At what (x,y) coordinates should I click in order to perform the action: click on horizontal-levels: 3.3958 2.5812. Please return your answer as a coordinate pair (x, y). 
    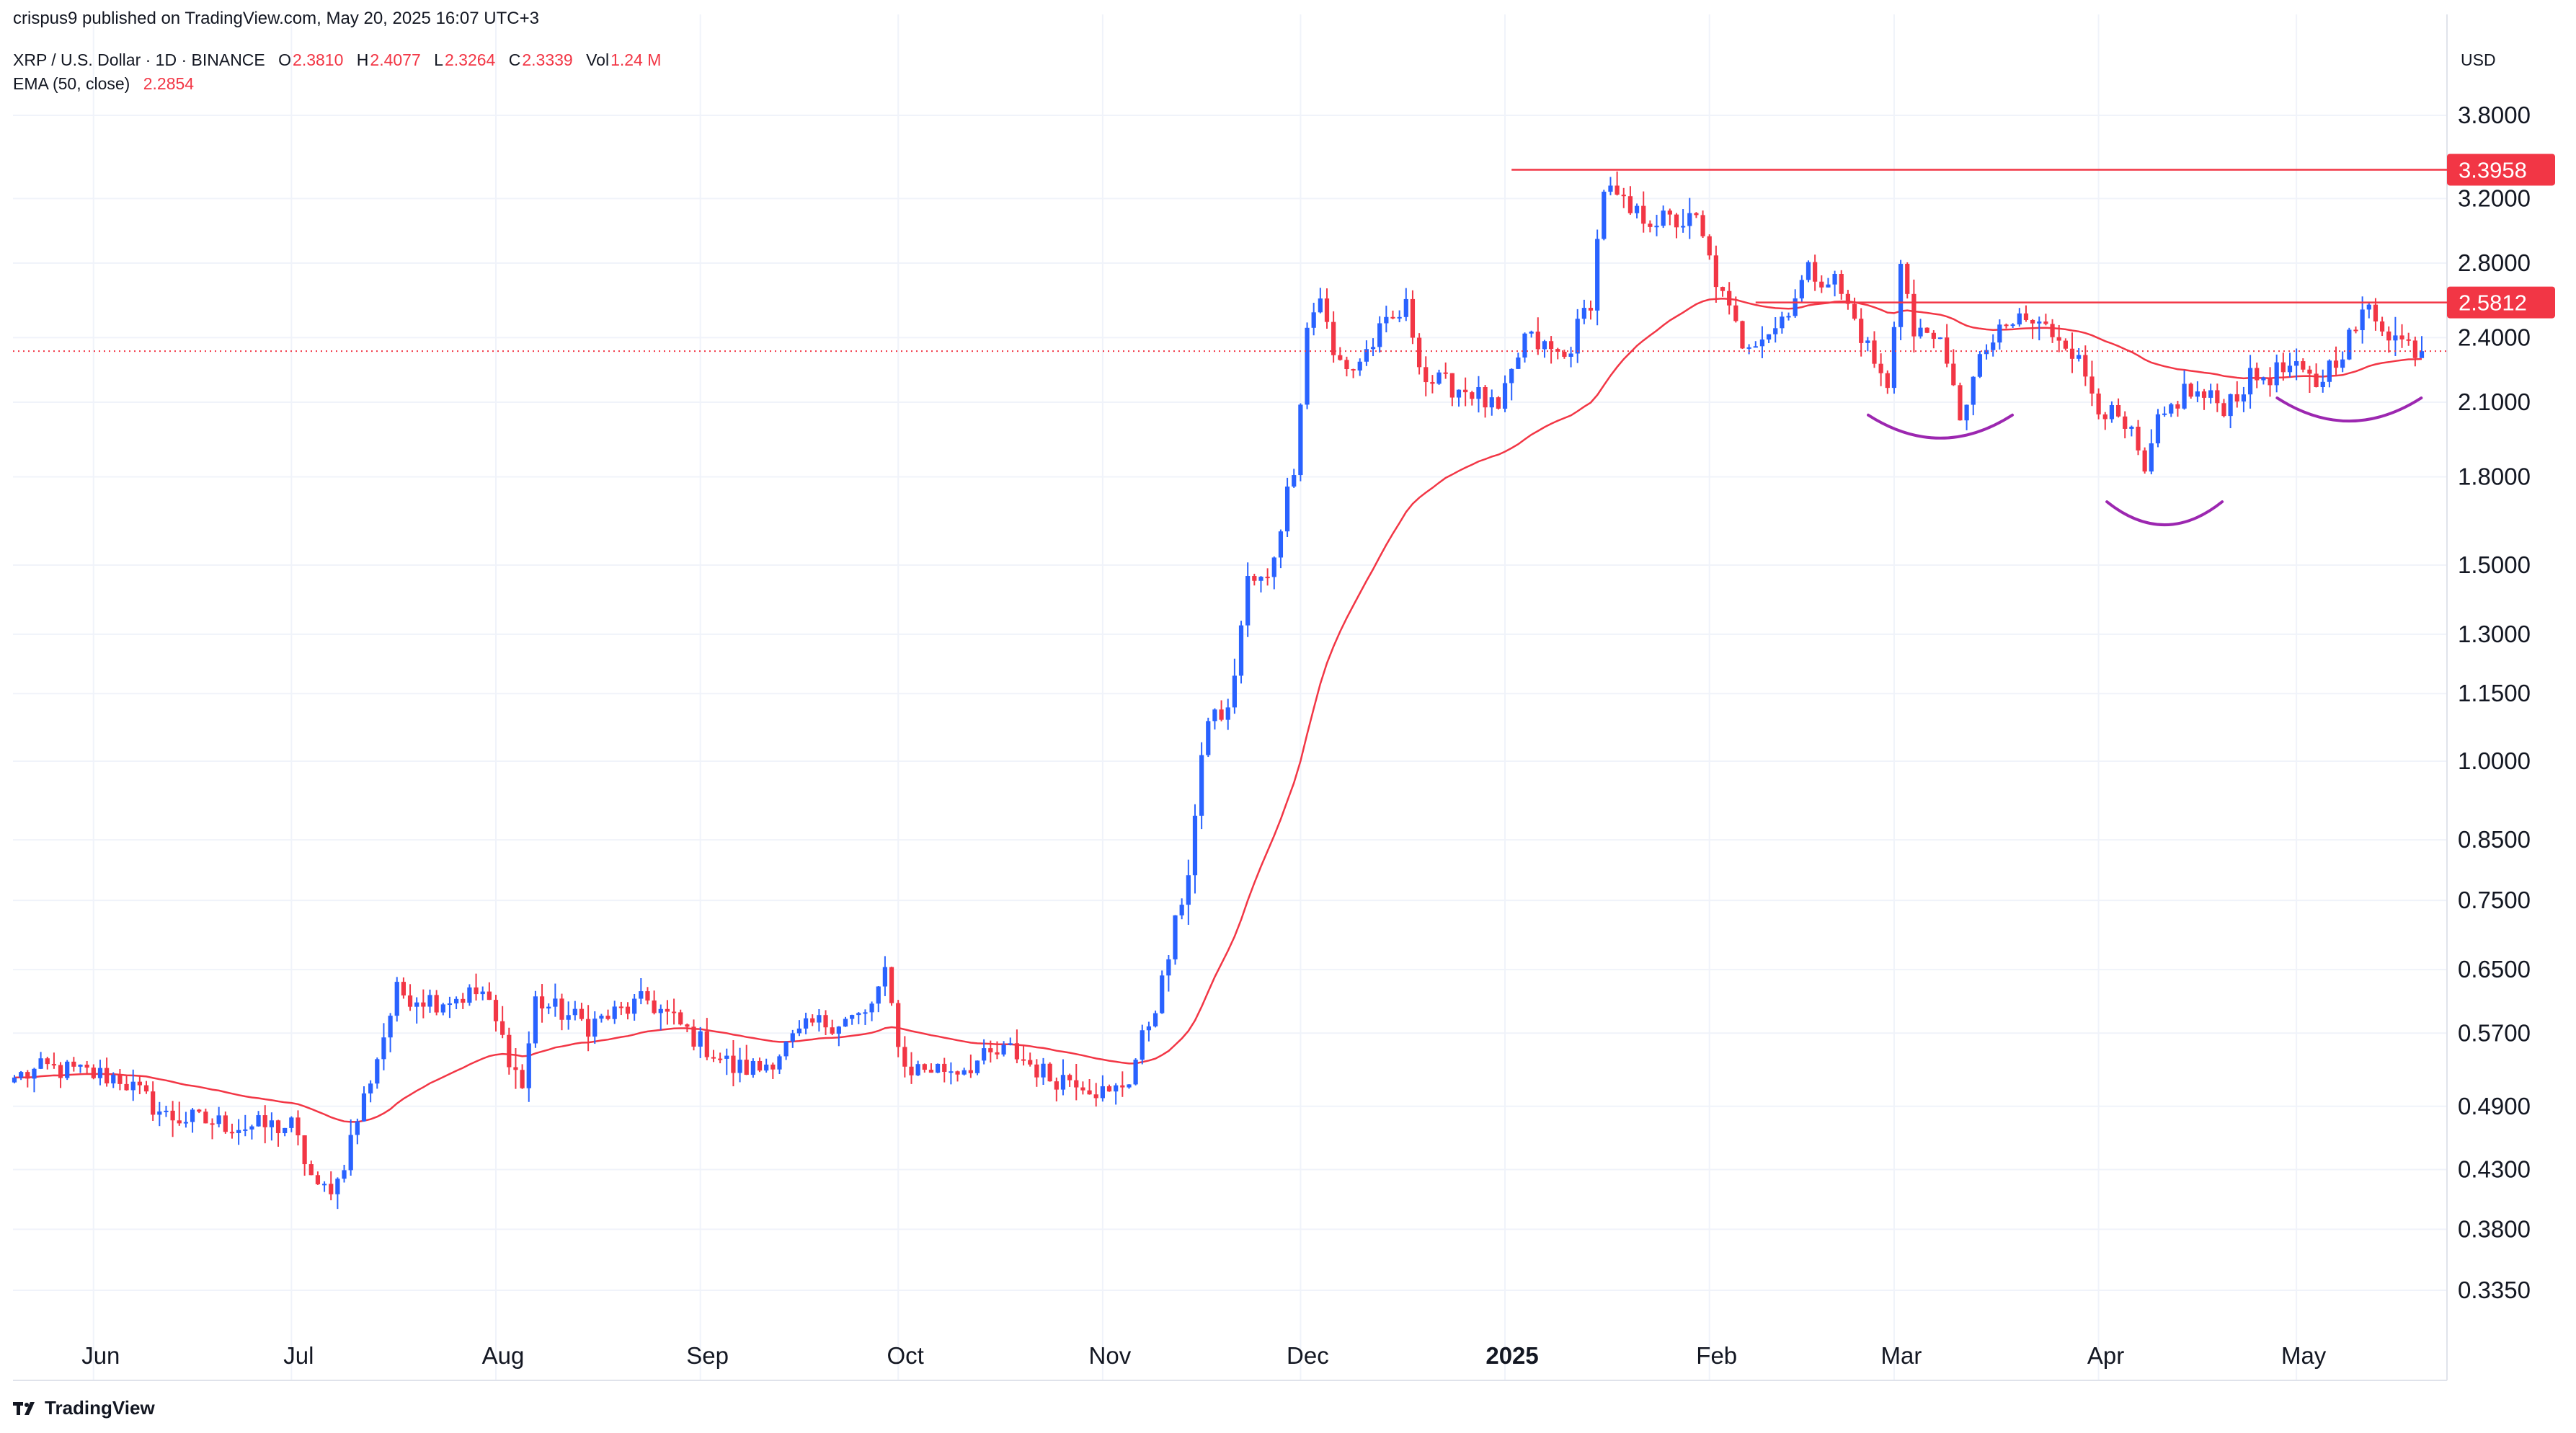
    Looking at the image, I should click on (1284, 253).